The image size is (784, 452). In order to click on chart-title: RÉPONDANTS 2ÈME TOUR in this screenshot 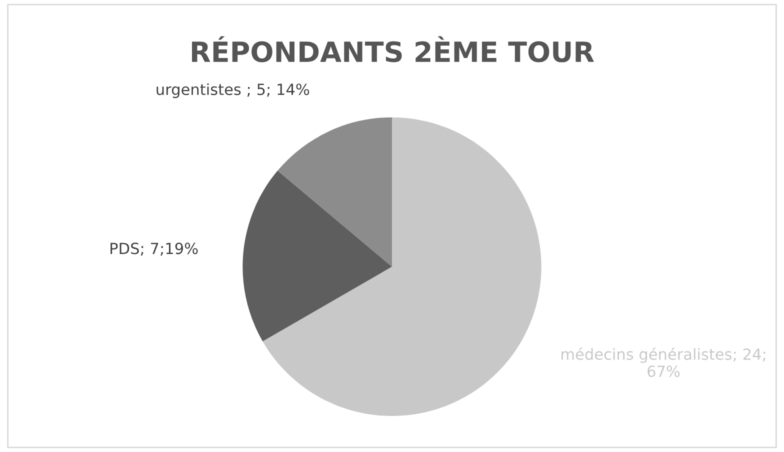, I will do `click(393, 49)`.